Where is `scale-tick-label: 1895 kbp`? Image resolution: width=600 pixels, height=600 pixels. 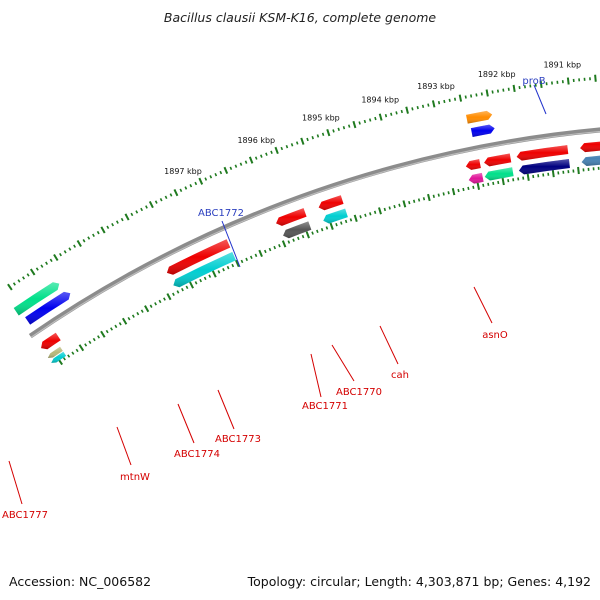 scale-tick-label: 1895 kbp is located at coordinates (321, 117).